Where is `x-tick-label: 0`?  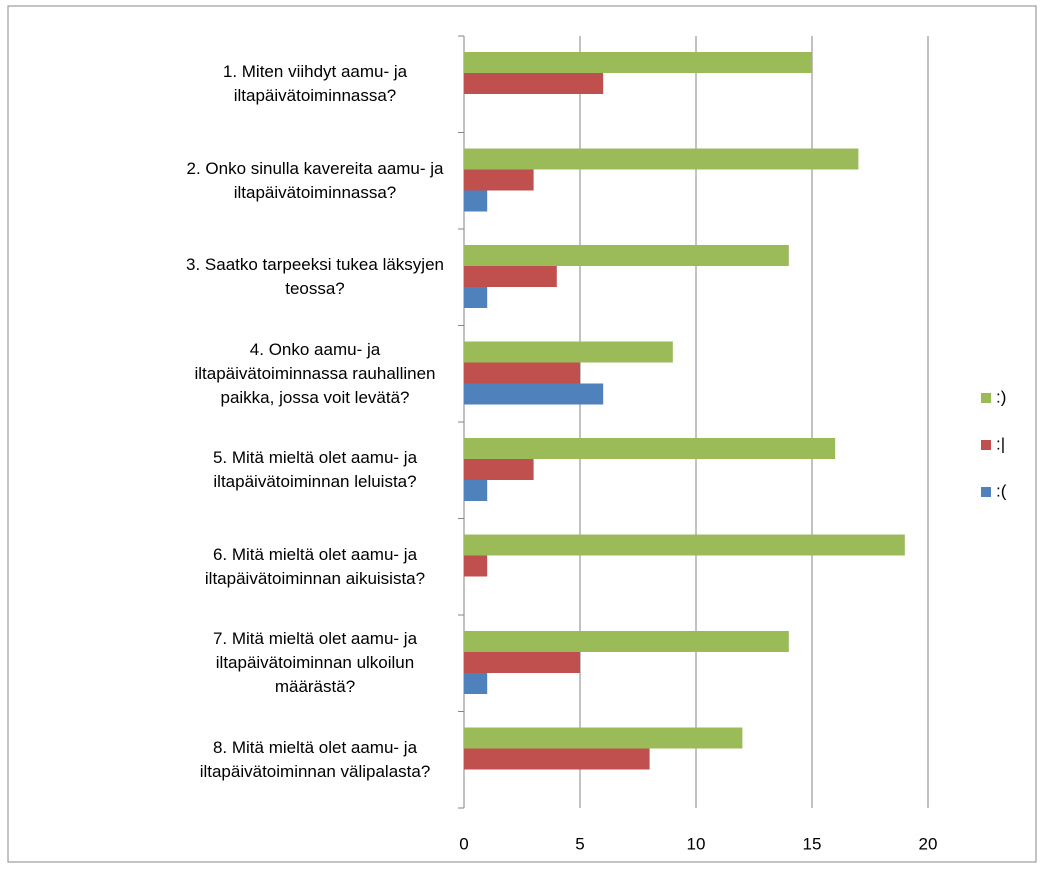
x-tick-label: 0 is located at coordinates (463, 843).